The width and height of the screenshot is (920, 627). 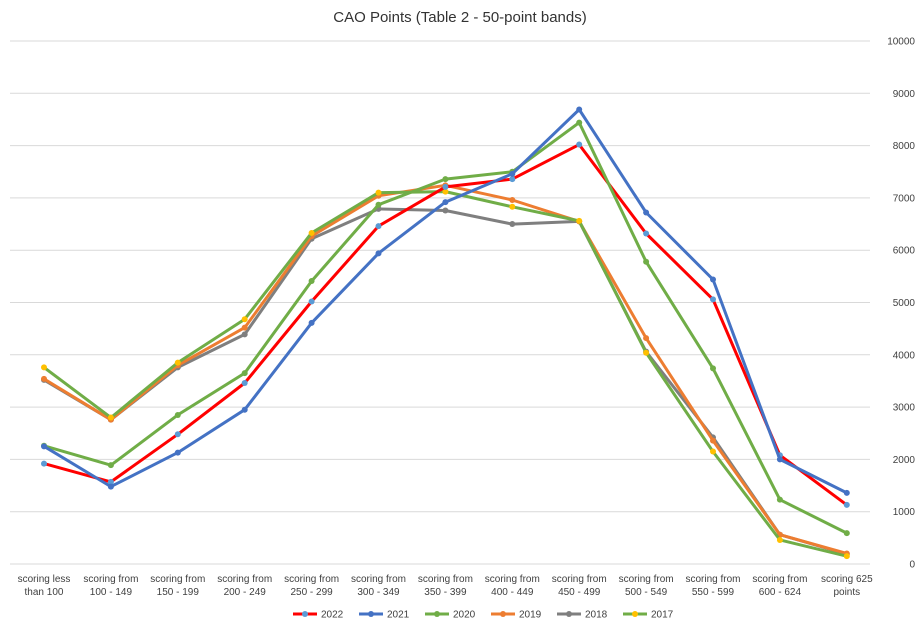 What do you see at coordinates (904, 355) in the screenshot?
I see `y-tick-label: 4000` at bounding box center [904, 355].